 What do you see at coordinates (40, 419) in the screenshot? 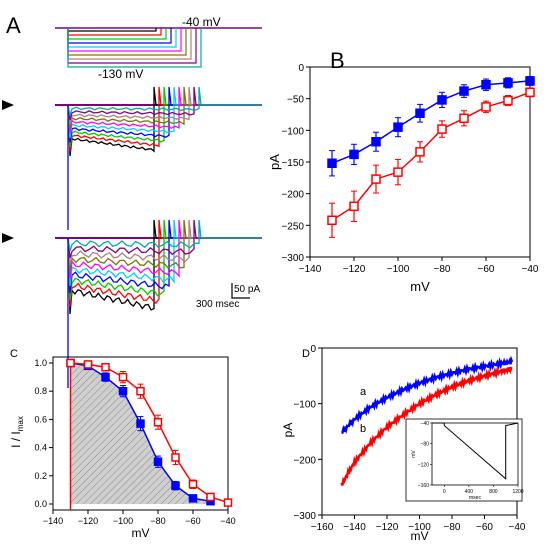
I see `y-tick-label: 0.6` at bounding box center [40, 419].